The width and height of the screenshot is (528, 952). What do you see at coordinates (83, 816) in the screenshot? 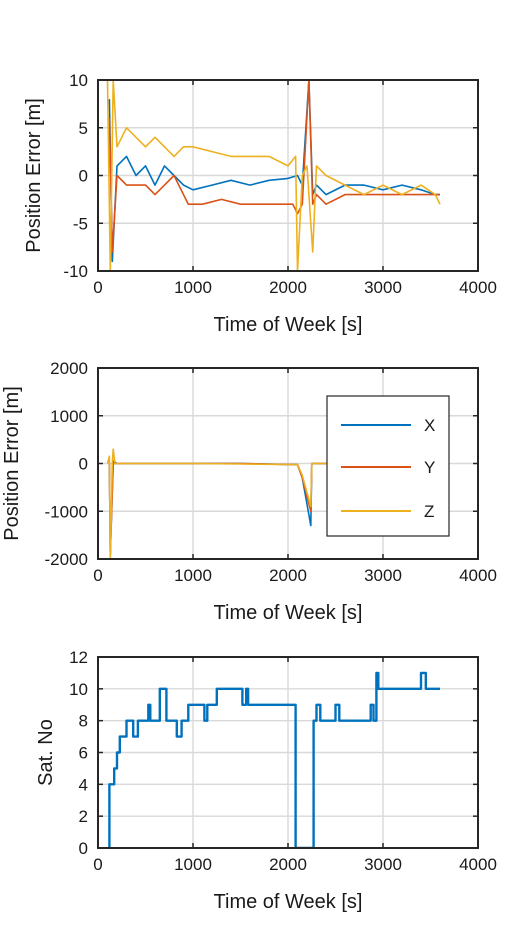
I see `y-tick-label: 2` at bounding box center [83, 816].